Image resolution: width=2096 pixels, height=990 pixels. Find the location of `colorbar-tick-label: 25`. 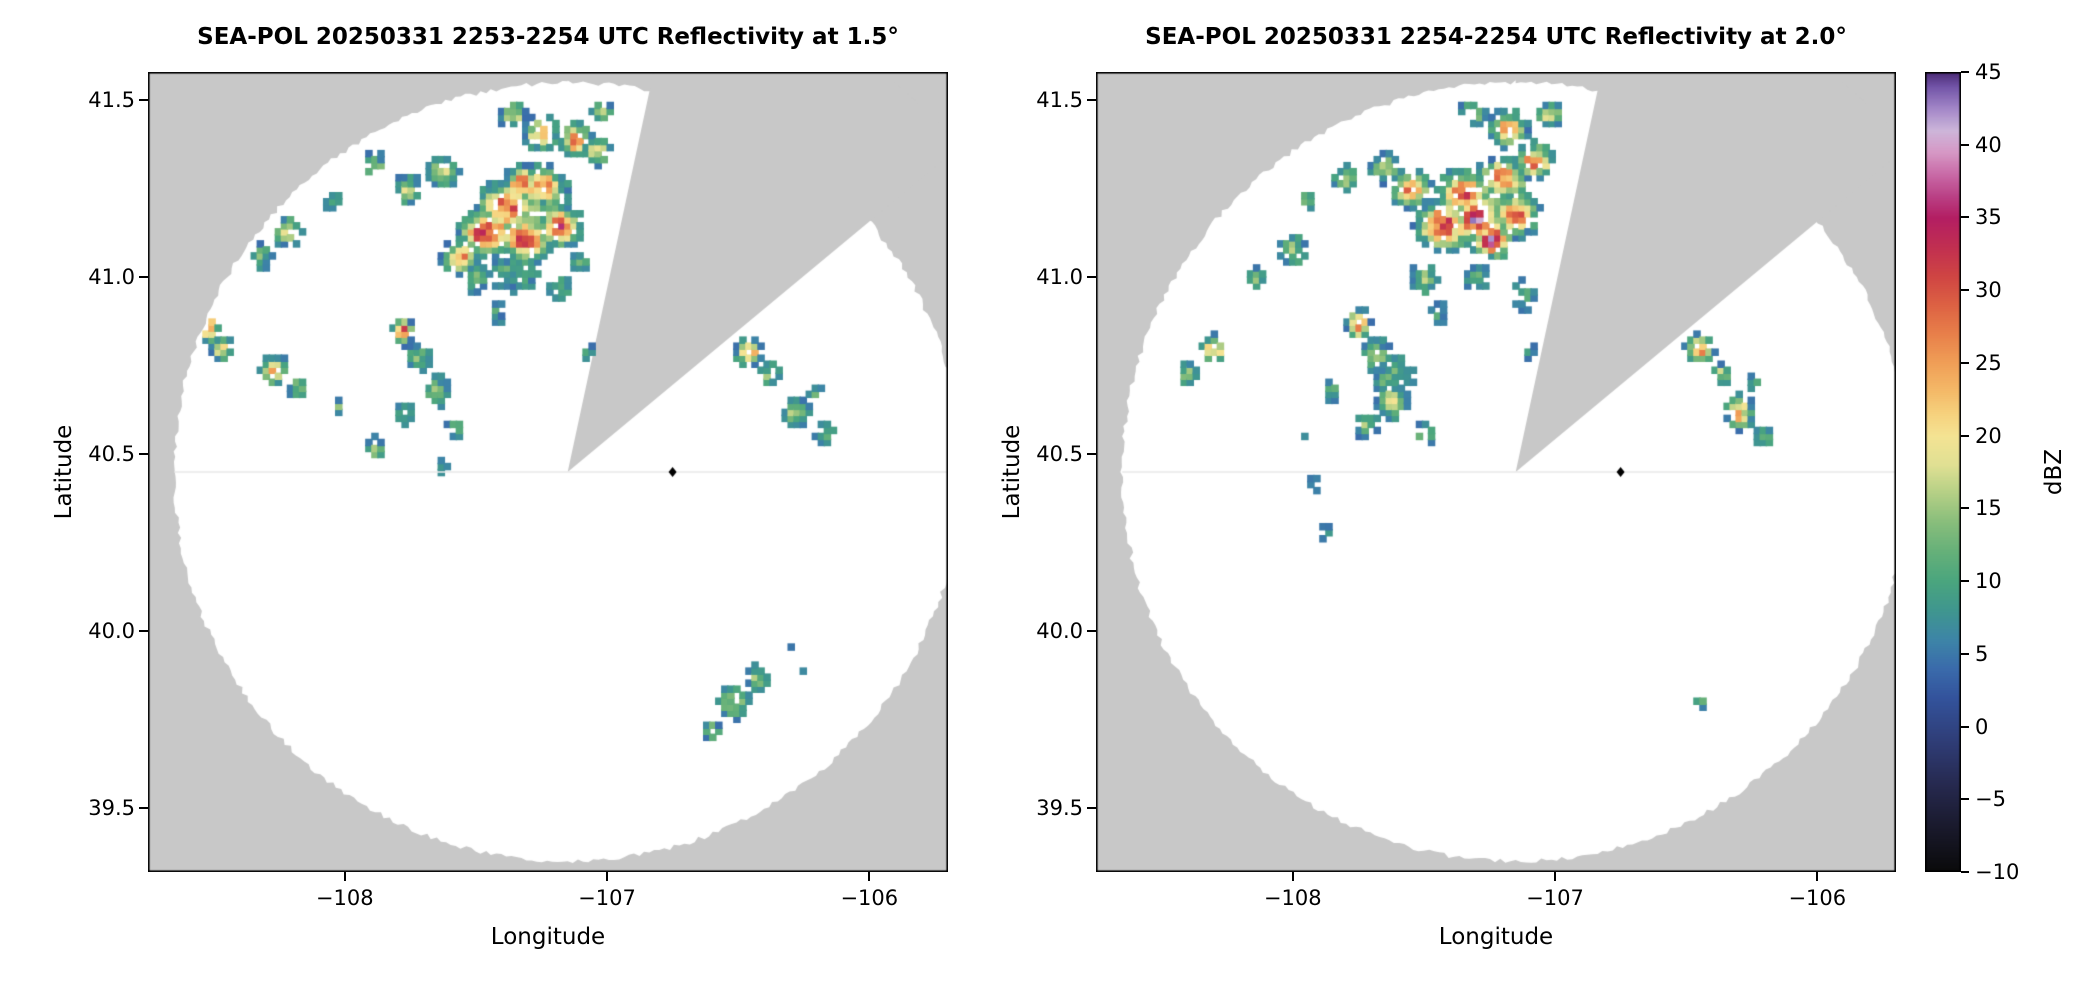

colorbar-tick-label: 25 is located at coordinates (1988, 362).